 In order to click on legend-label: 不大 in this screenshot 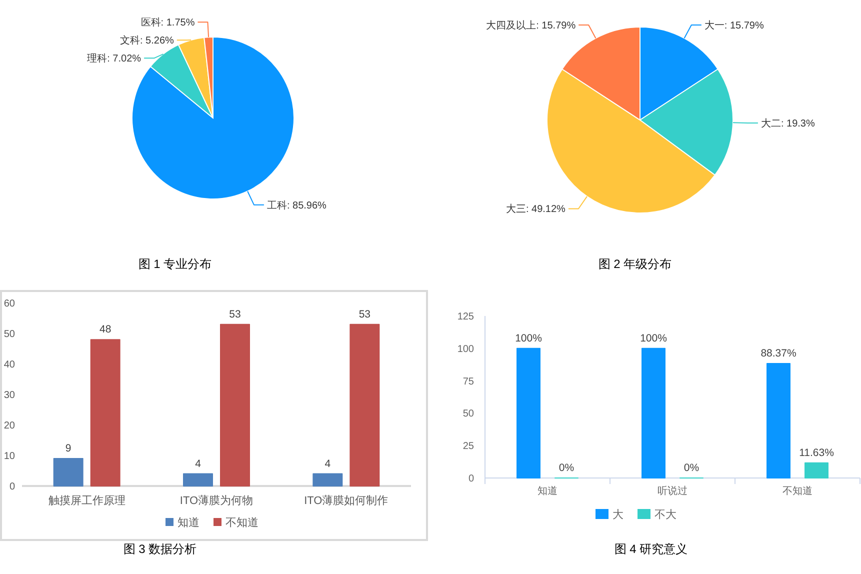, I will do `click(665, 514)`.